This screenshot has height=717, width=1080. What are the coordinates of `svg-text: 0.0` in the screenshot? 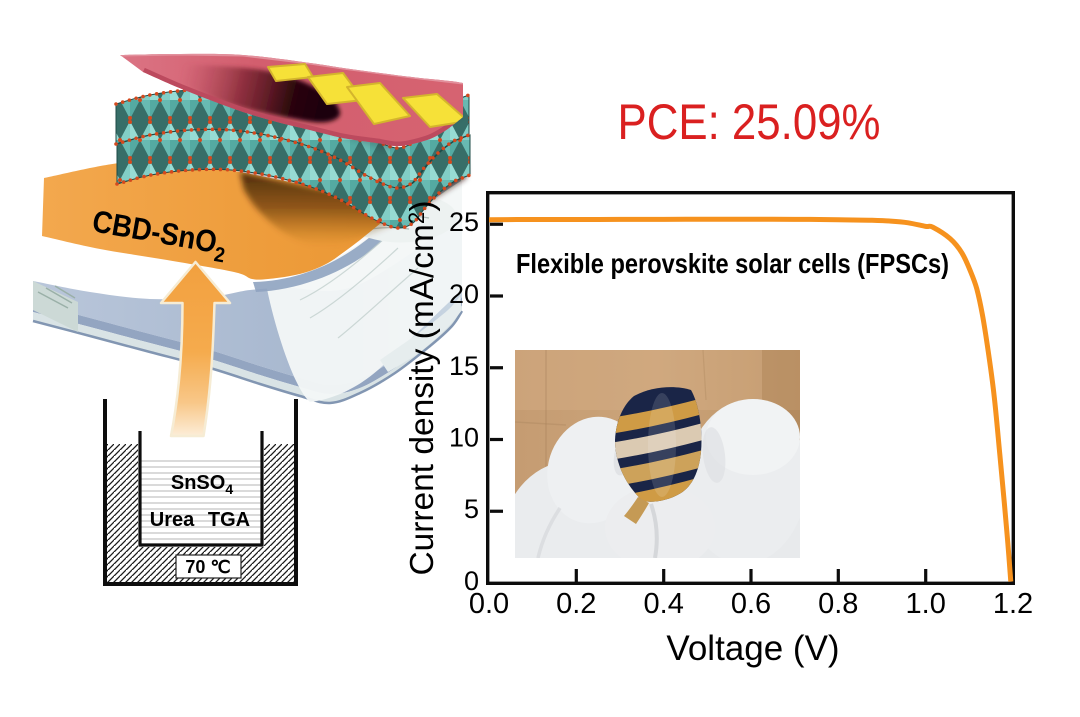 It's located at (489, 604).